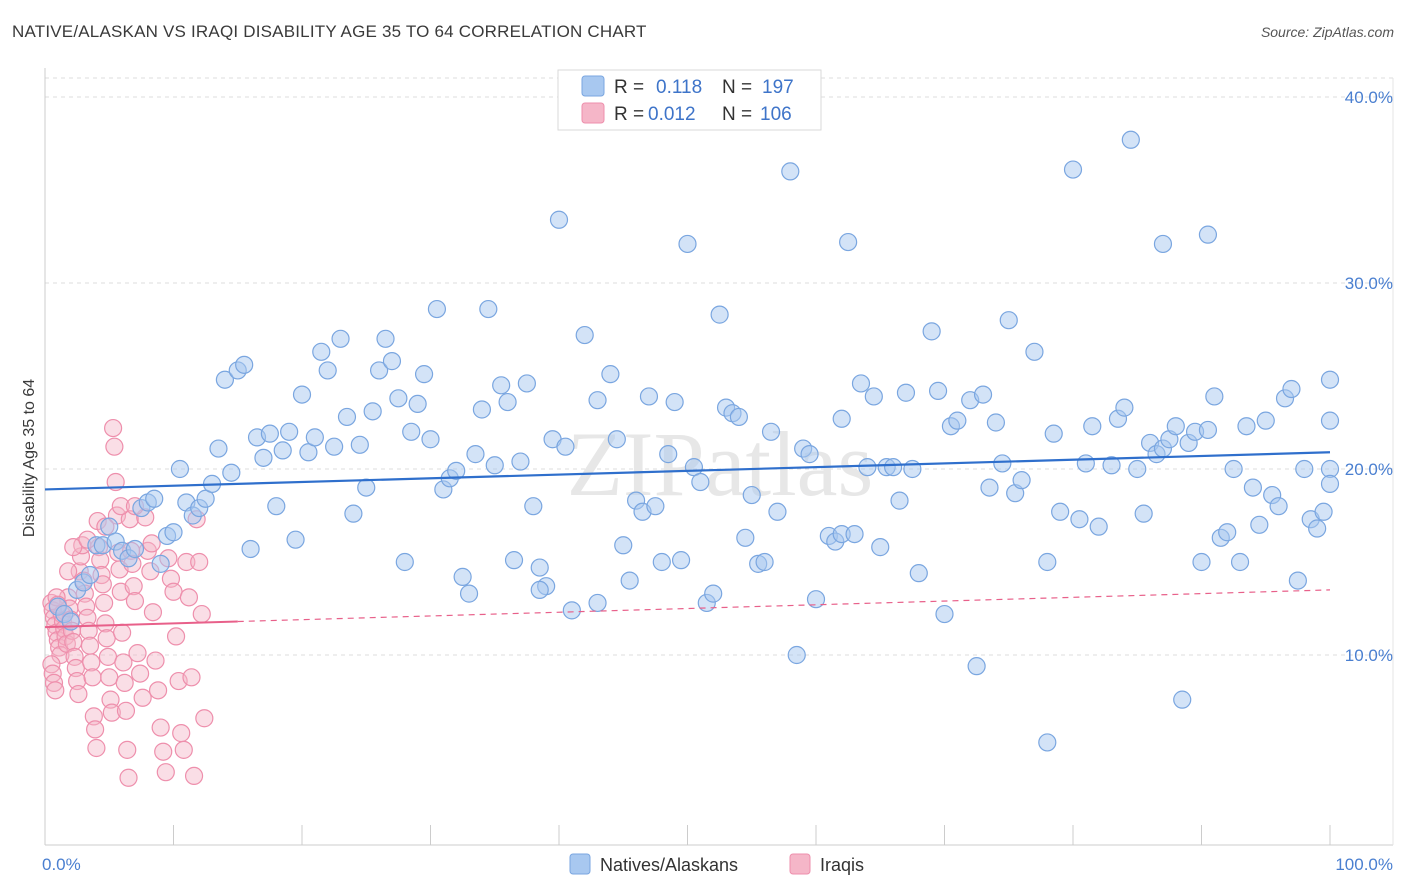 The height and width of the screenshot is (892, 1406). What do you see at coordinates (629, 114) in the screenshot?
I see `legend-r-label-iraqis: R =` at bounding box center [629, 114].